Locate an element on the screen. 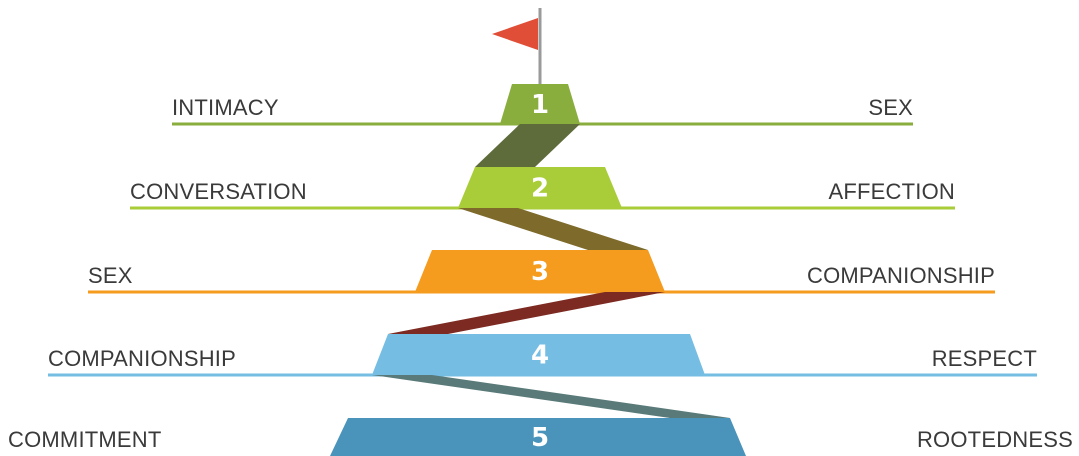  left-label-5: COMMITMENT is located at coordinates (85, 439).